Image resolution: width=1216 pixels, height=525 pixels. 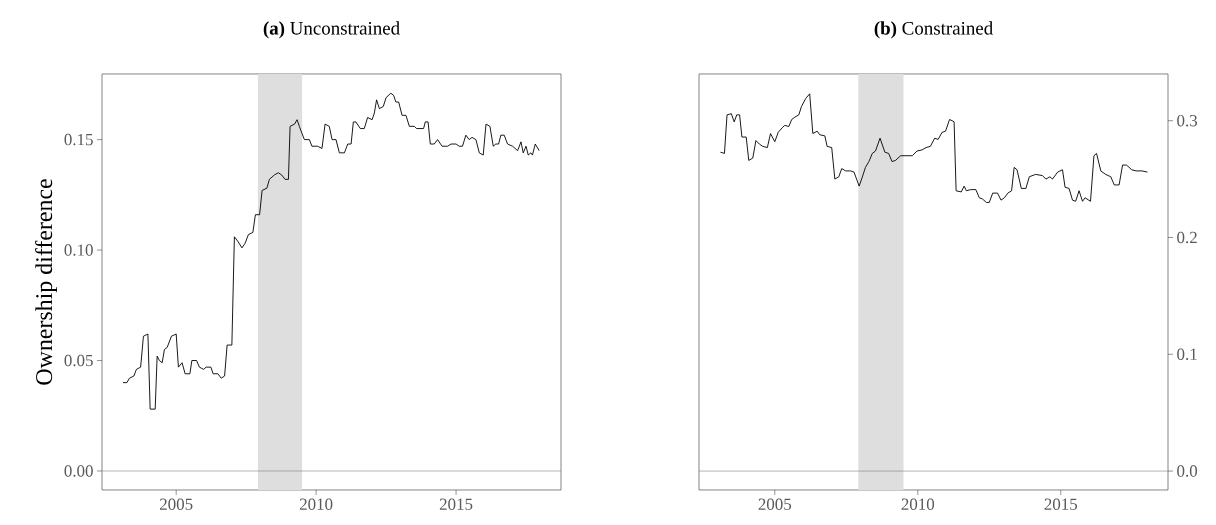 What do you see at coordinates (78, 360) in the screenshot?
I see `y-tick-label: 0.05` at bounding box center [78, 360].